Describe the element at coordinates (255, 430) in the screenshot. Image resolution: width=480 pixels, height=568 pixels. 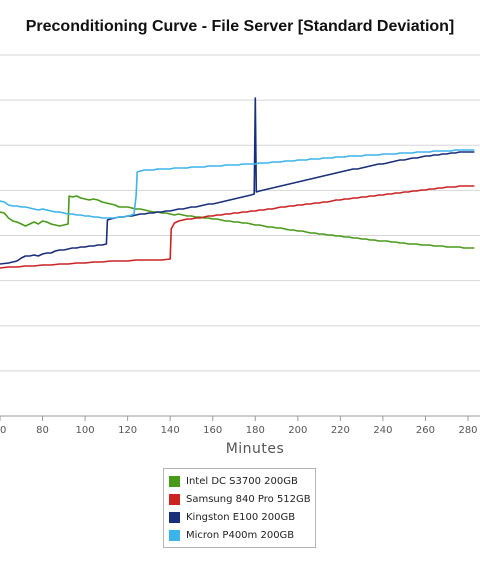
I see `x-tick-label: 180` at that location.